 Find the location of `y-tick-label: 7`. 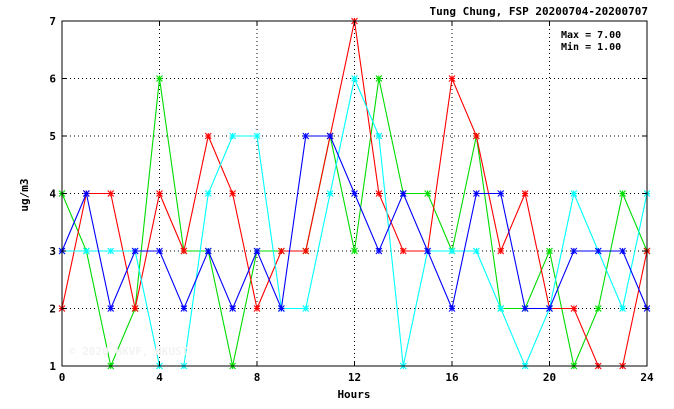

y-tick-label: 7 is located at coordinates (52, 21).